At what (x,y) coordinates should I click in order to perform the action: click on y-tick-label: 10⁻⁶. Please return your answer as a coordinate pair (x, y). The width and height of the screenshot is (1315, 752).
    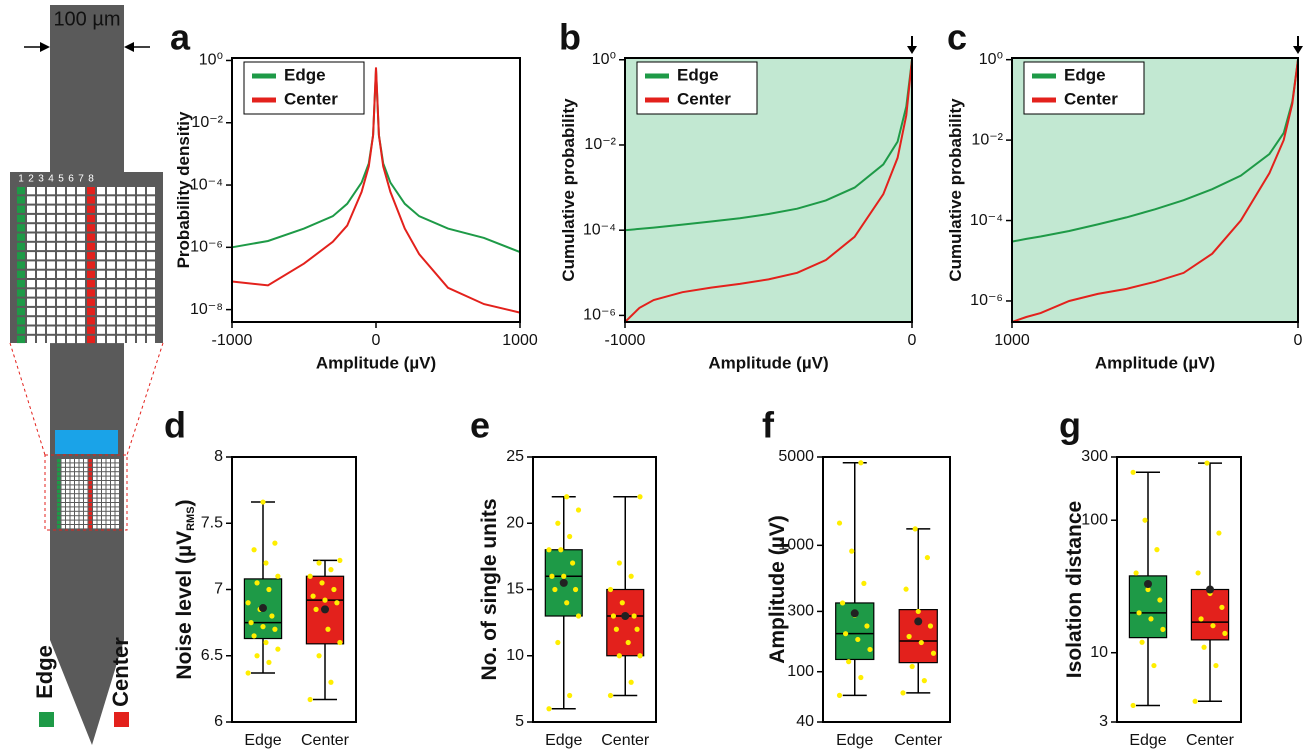
    Looking at the image, I should click on (599, 315).